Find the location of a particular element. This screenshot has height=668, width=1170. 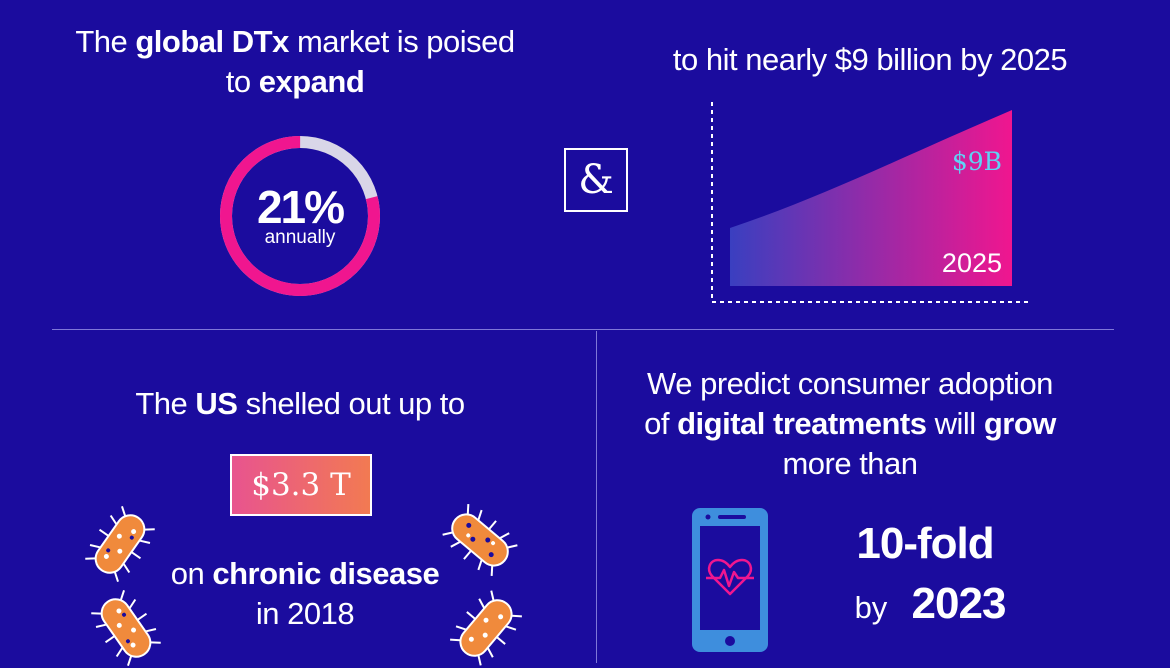

growth-value: 21% is located at coordinates (300, 207).